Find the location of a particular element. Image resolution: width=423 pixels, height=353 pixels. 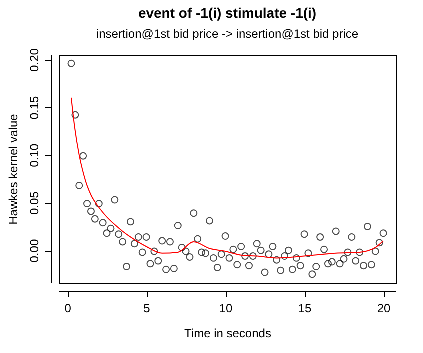

chart-title: event of -1(i) stimulate -1(i) is located at coordinates (227, 13).